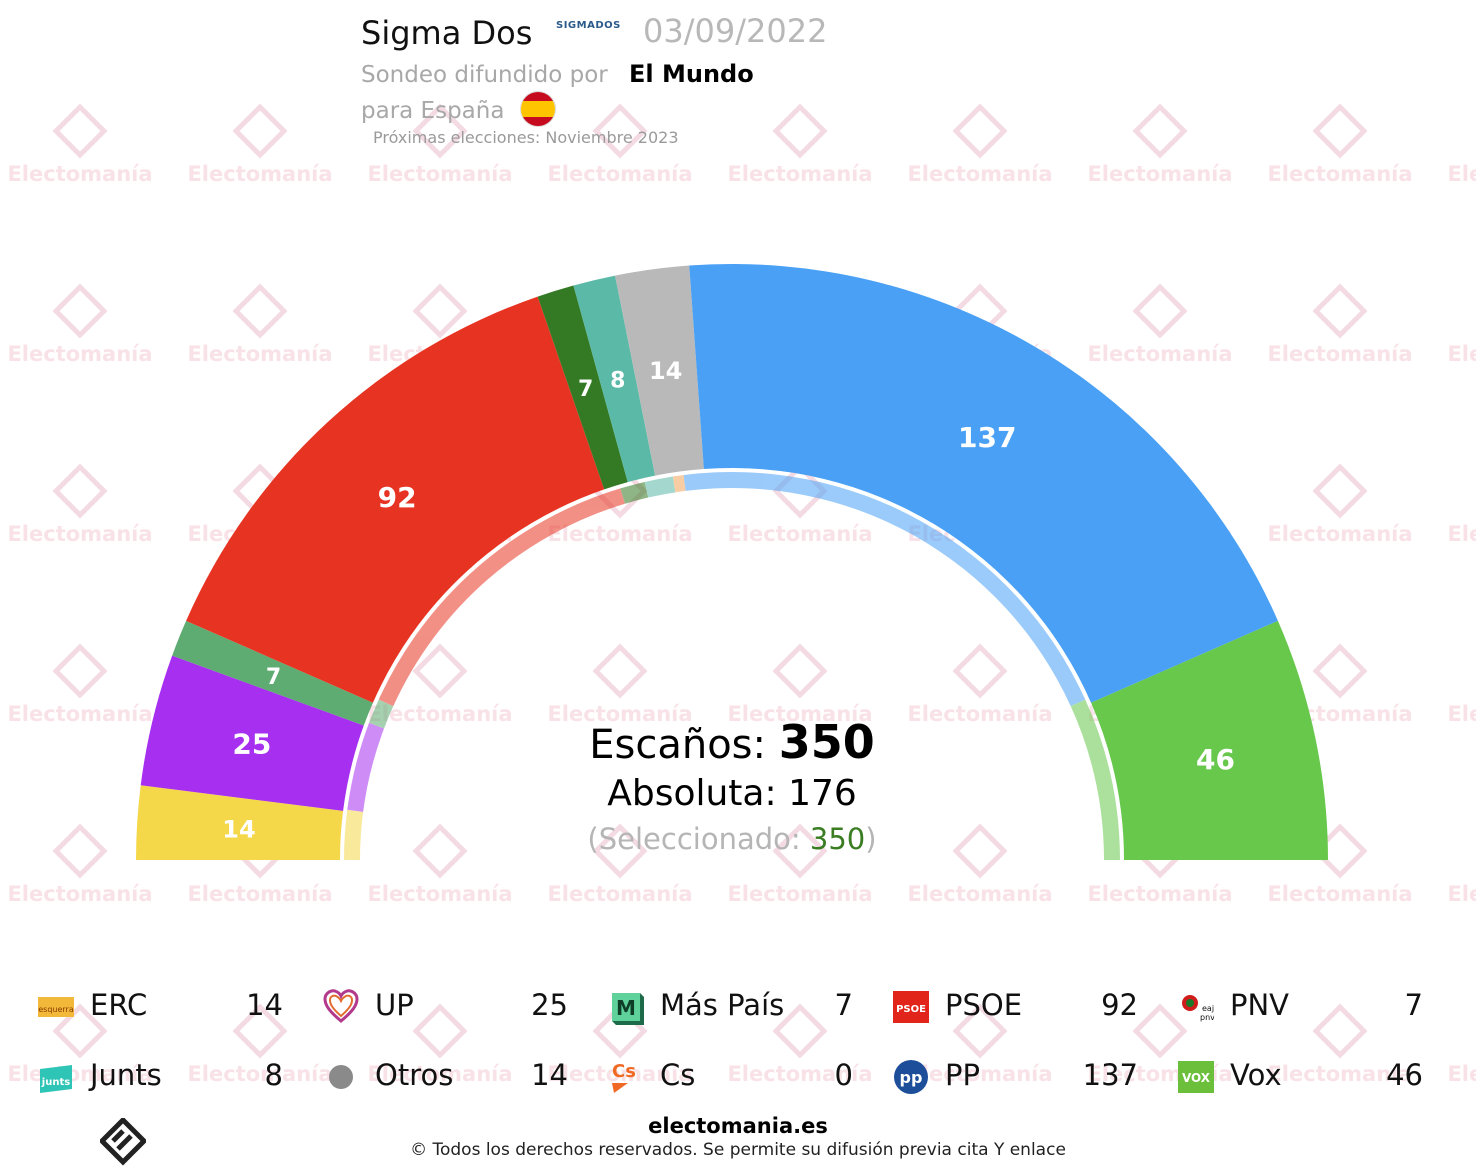 The image size is (1476, 1170). I want to click on seat-arc-erc, so click(240, 822).